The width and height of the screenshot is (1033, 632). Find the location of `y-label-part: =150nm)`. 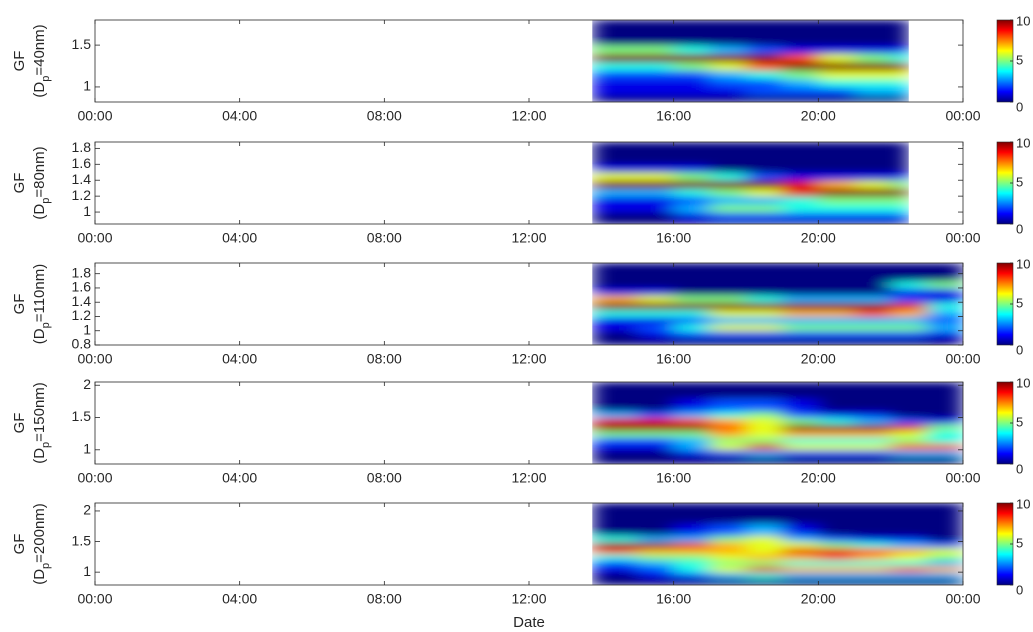

y-label-part: =150nm) is located at coordinates (39, 412).